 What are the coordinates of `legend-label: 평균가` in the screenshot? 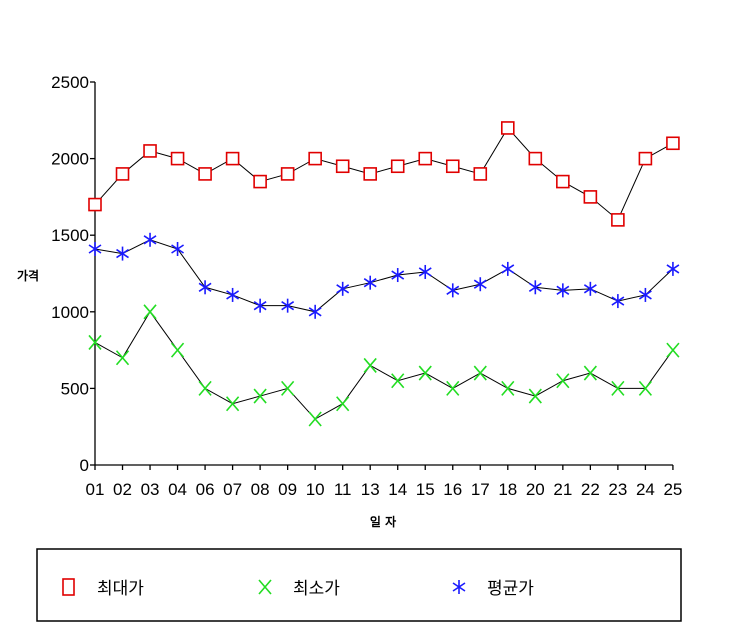 It's located at (510, 589).